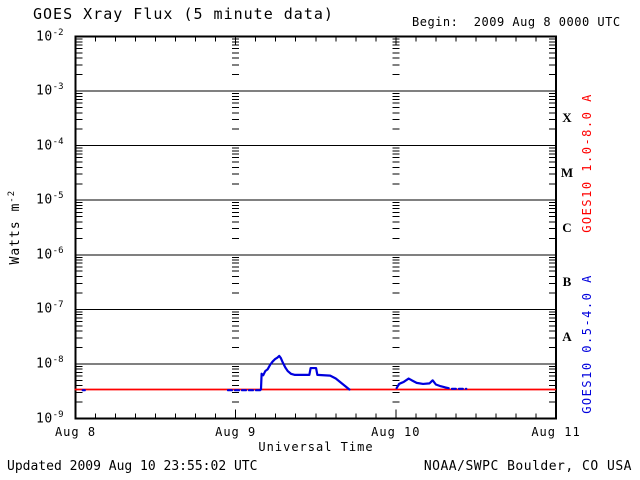 This screenshot has height=480, width=640. I want to click on y-axis-title-exponent: -2, so click(11, 196).